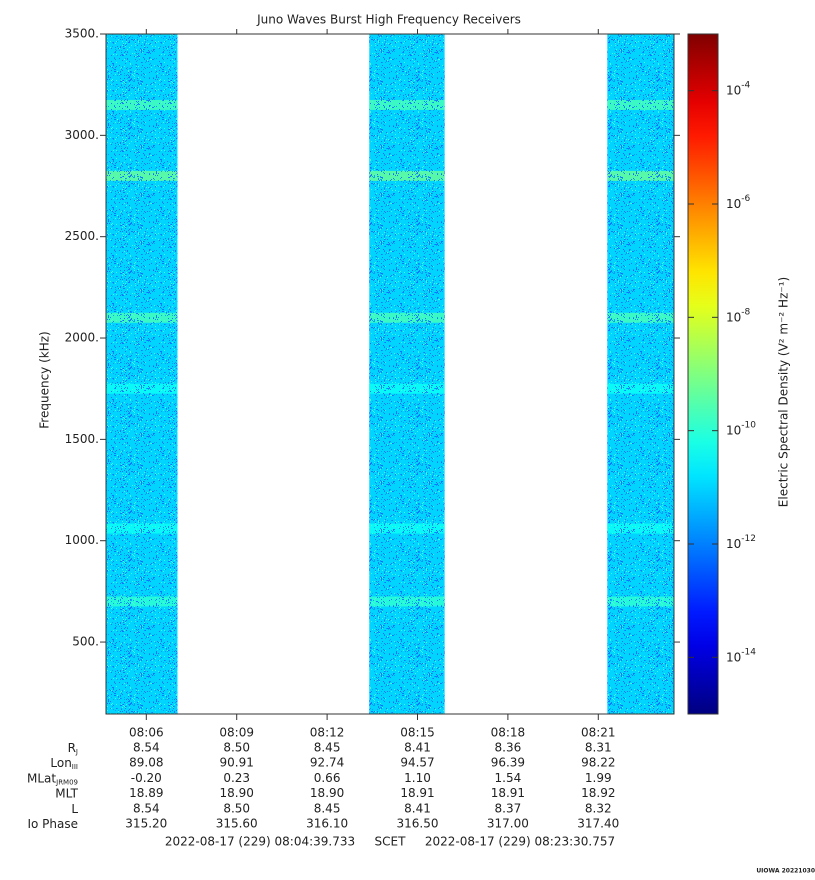  Describe the element at coordinates (520, 842) in the screenshot. I see `end-time: 2022-08-17 (229) 08:23:30.757` at that location.